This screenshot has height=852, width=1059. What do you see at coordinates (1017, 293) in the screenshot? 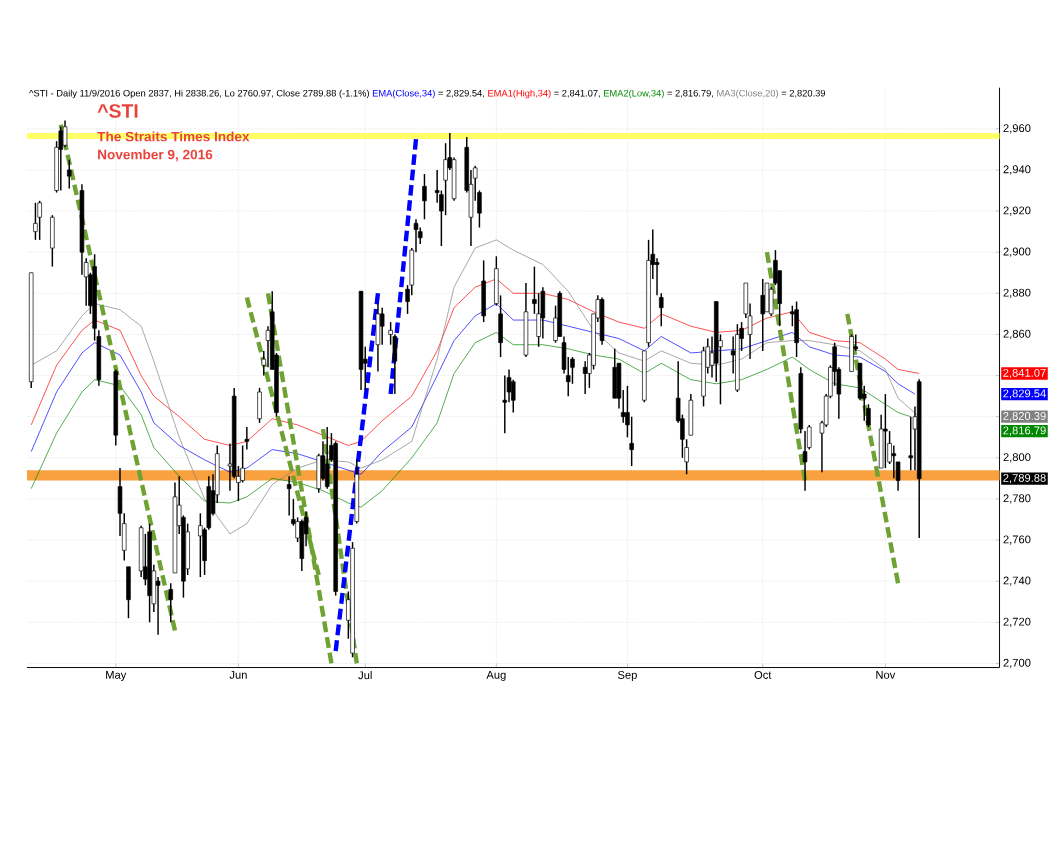
I see `y-tick-label: 2,880` at bounding box center [1017, 293].